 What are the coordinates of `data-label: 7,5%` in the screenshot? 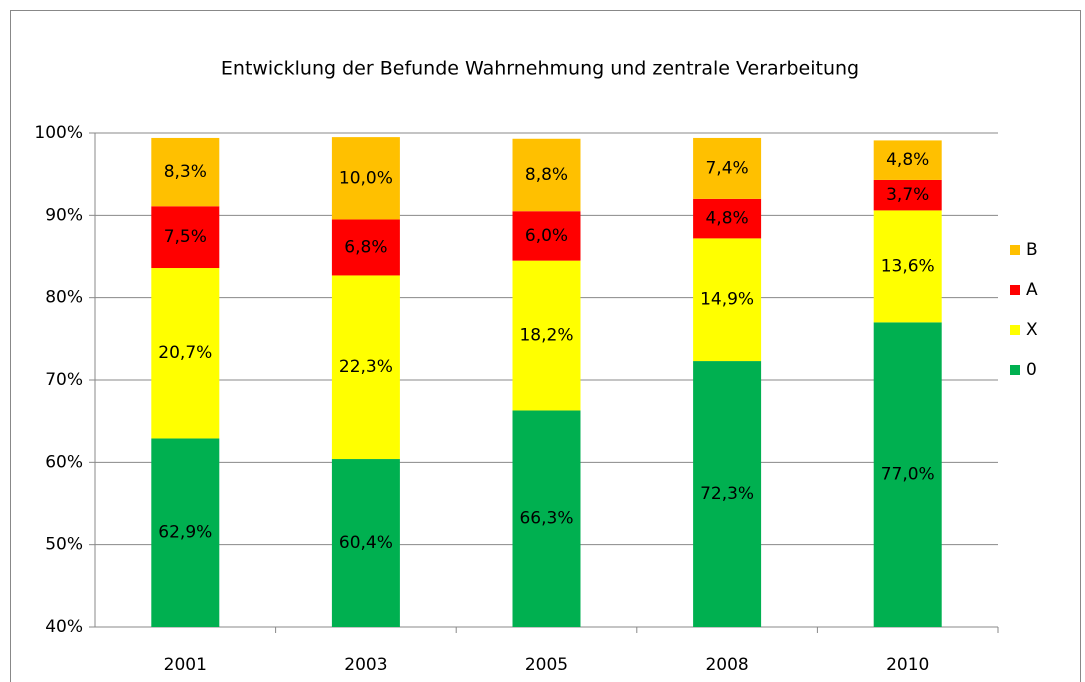 It's located at (185, 237).